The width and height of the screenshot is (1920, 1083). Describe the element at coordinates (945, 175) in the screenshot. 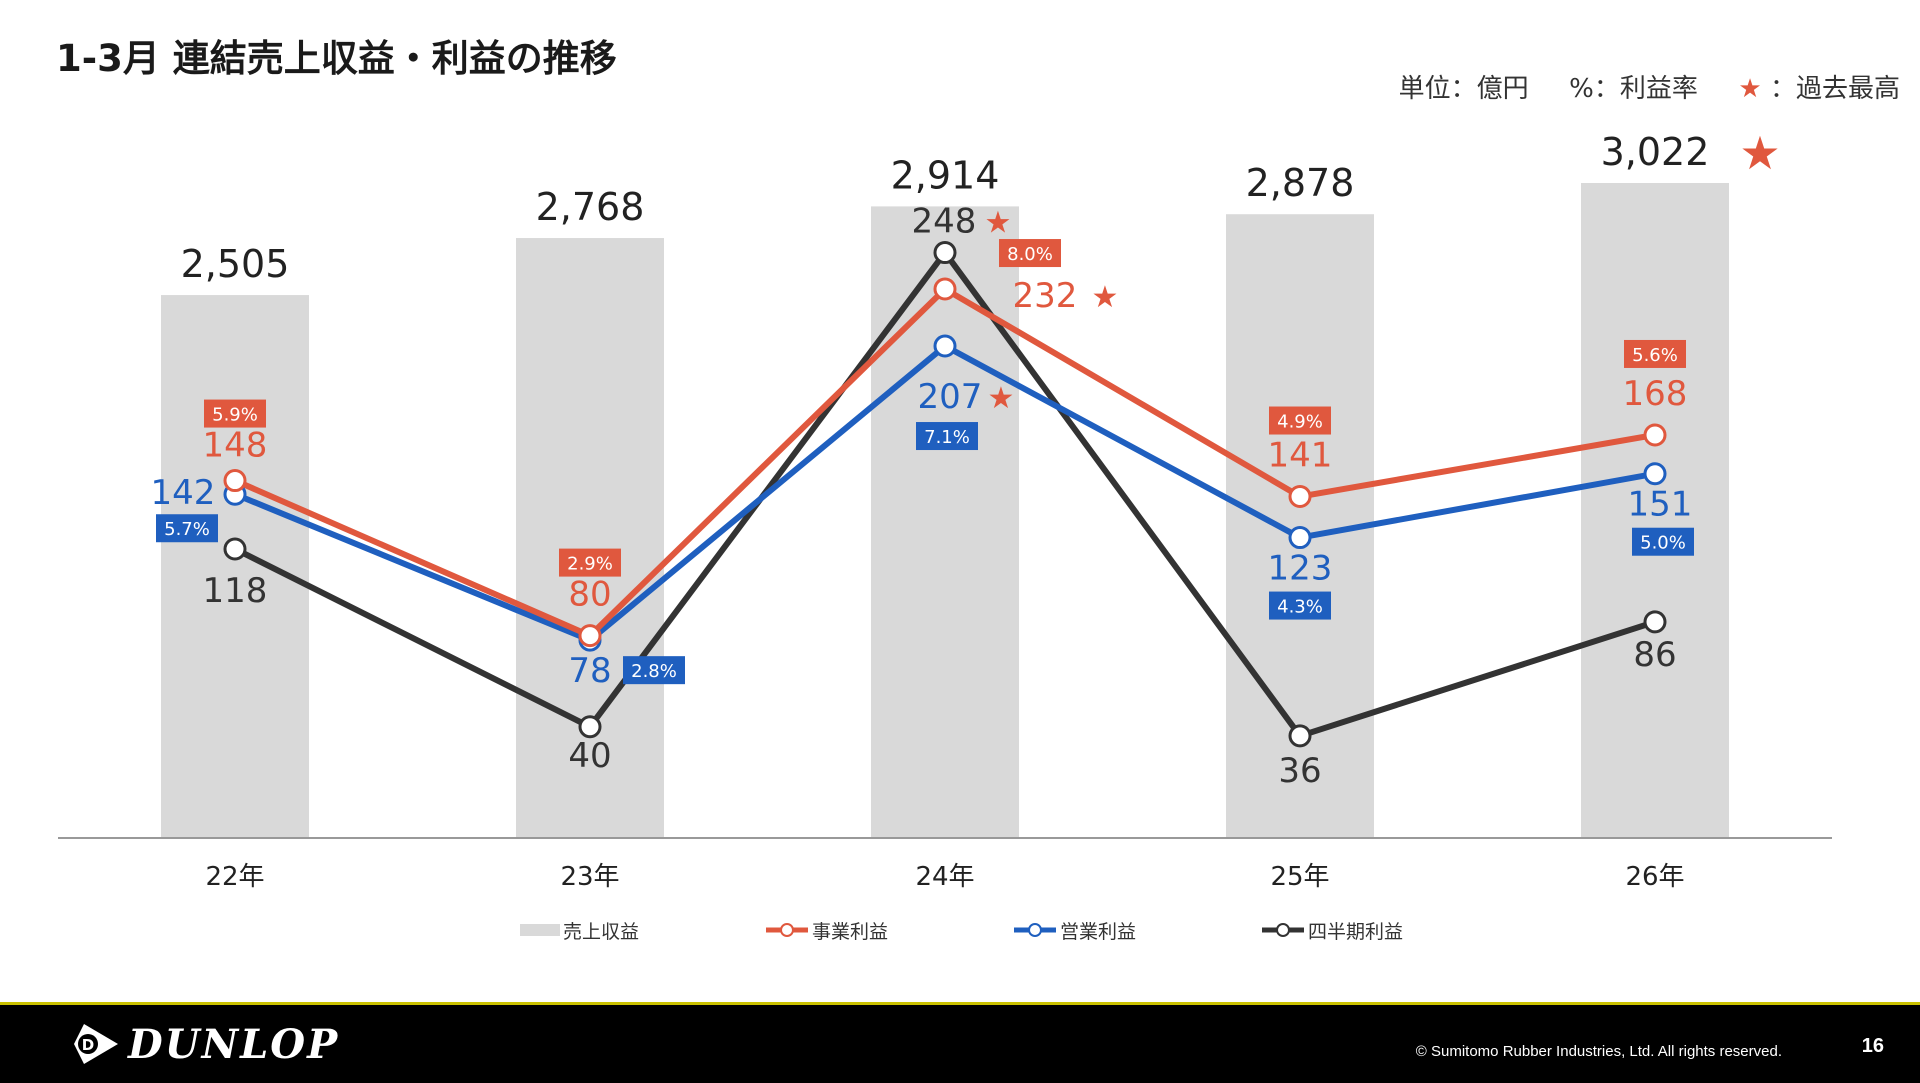

I see `bar-label: 2,914` at that location.